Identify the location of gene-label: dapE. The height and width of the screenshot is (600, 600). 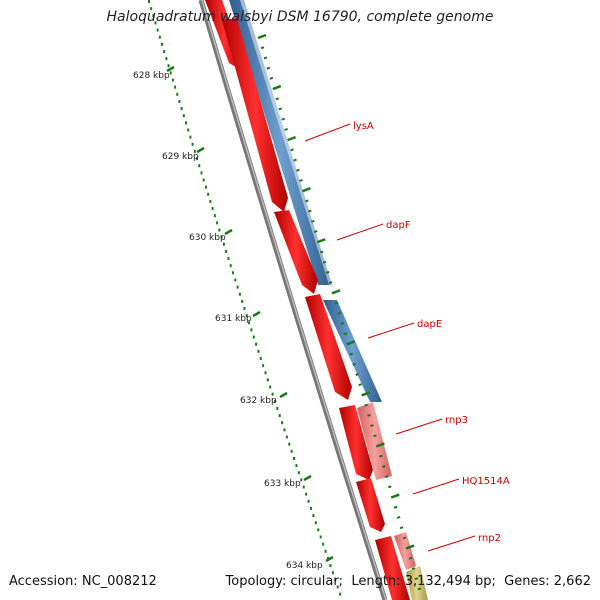
(429, 324).